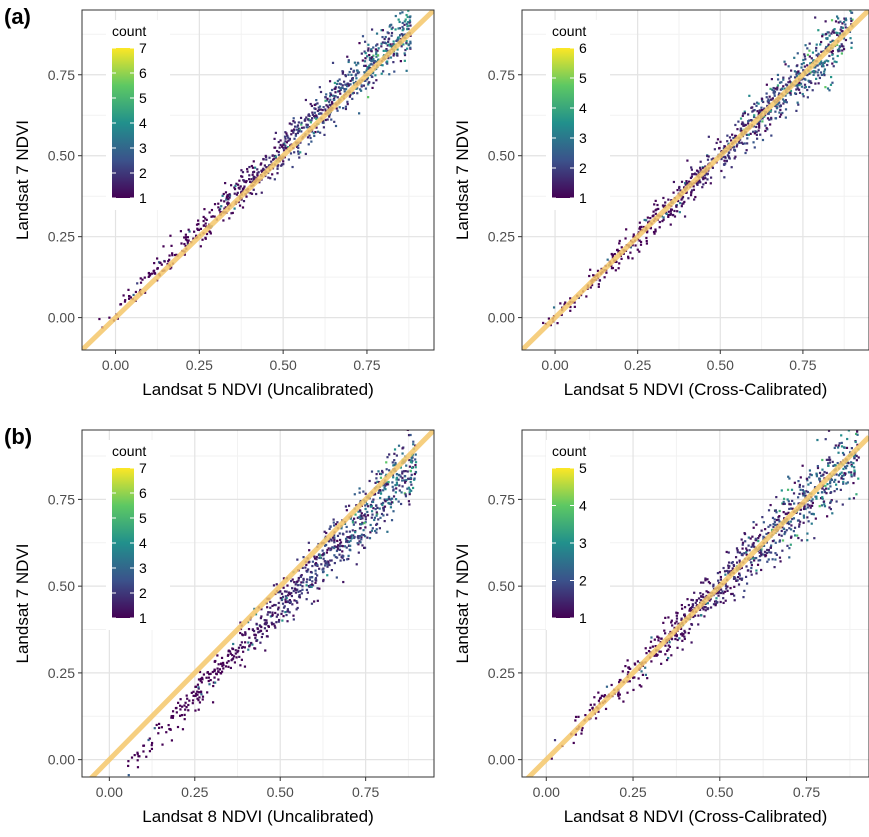 Image resolution: width=869 pixels, height=837 pixels. What do you see at coordinates (569, 31) in the screenshot?
I see `legend-title: count` at bounding box center [569, 31].